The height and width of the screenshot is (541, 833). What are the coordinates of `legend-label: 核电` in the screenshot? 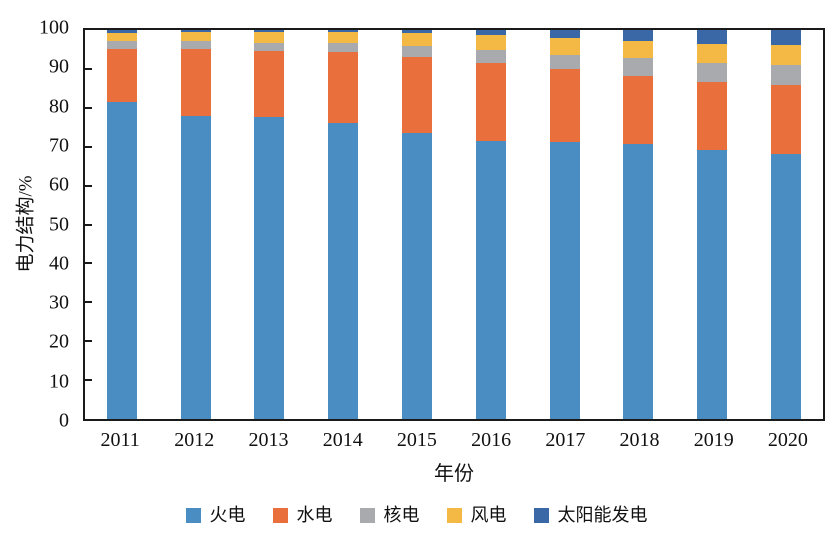 It's located at (401, 515).